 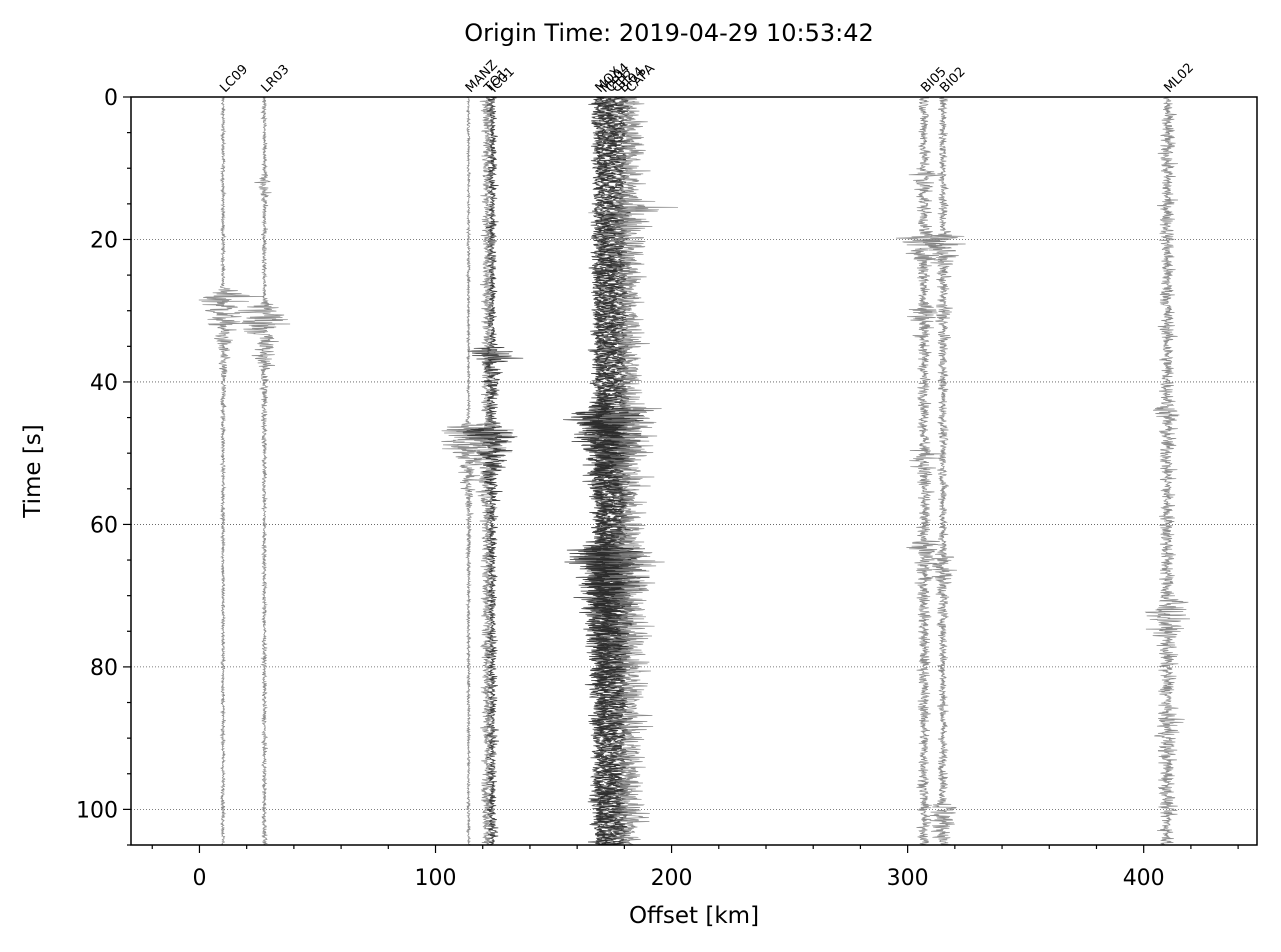 What do you see at coordinates (97, 810) in the screenshot?
I see `y-tick-label: 100` at bounding box center [97, 810].